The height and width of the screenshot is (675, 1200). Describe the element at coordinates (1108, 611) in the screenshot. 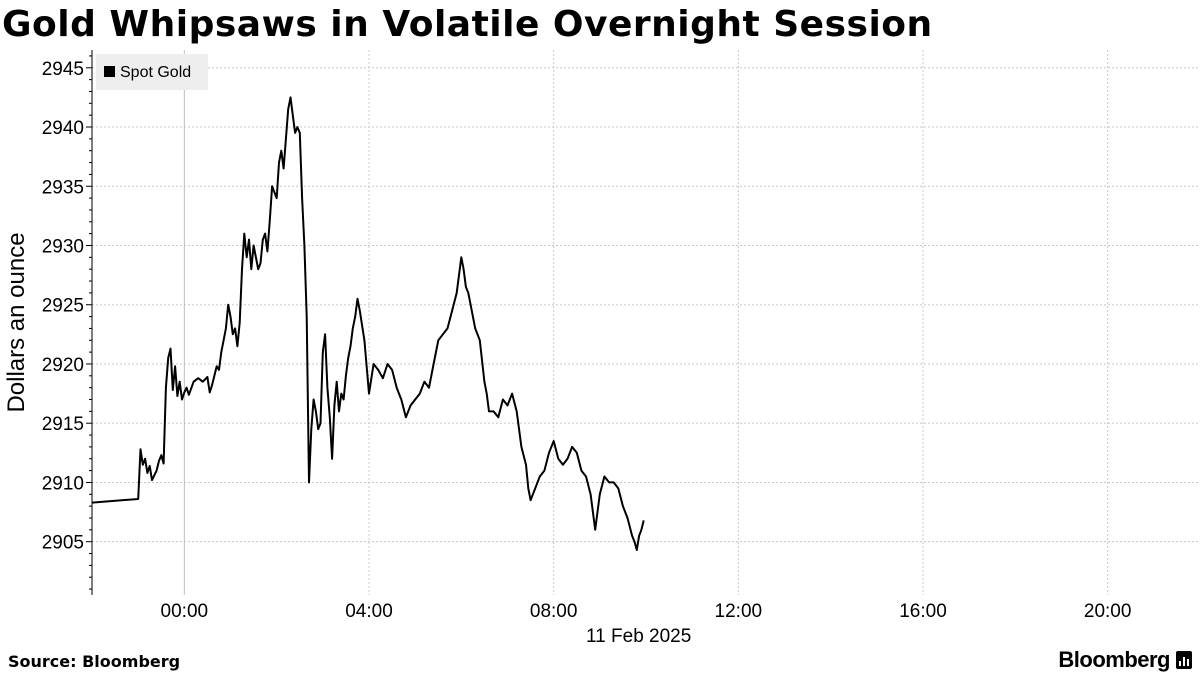

I see `x-tick-label: 20:00` at that location.